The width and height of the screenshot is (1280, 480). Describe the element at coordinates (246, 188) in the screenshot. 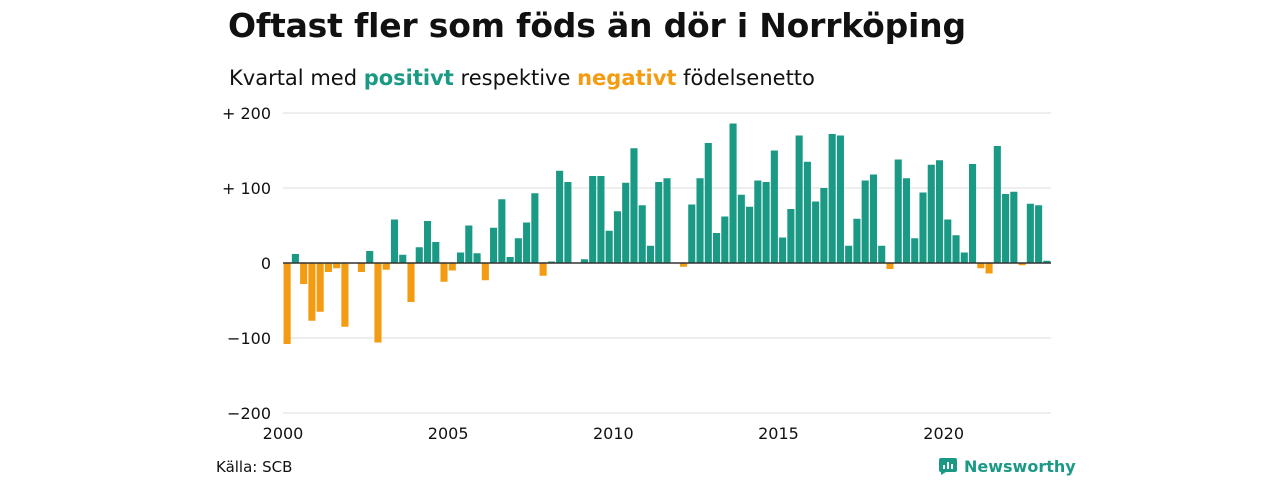

I see `y-tick-label: + 100` at that location.